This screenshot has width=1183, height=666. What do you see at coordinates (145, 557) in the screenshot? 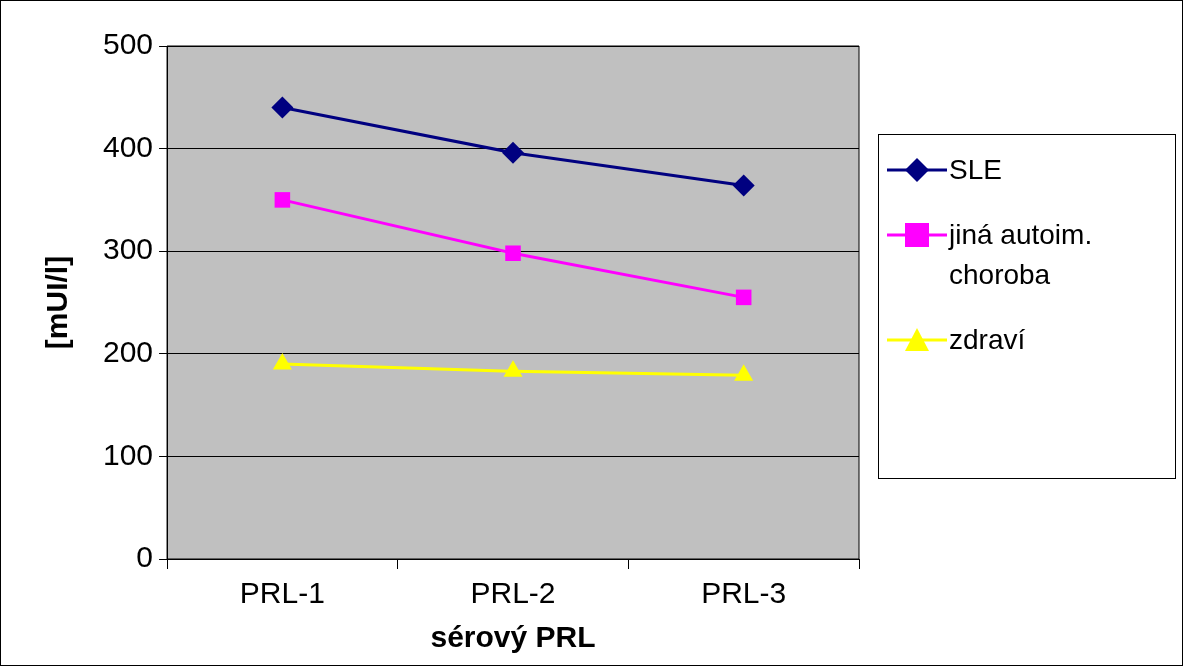
I see `y-tick-label: 0` at bounding box center [145, 557].